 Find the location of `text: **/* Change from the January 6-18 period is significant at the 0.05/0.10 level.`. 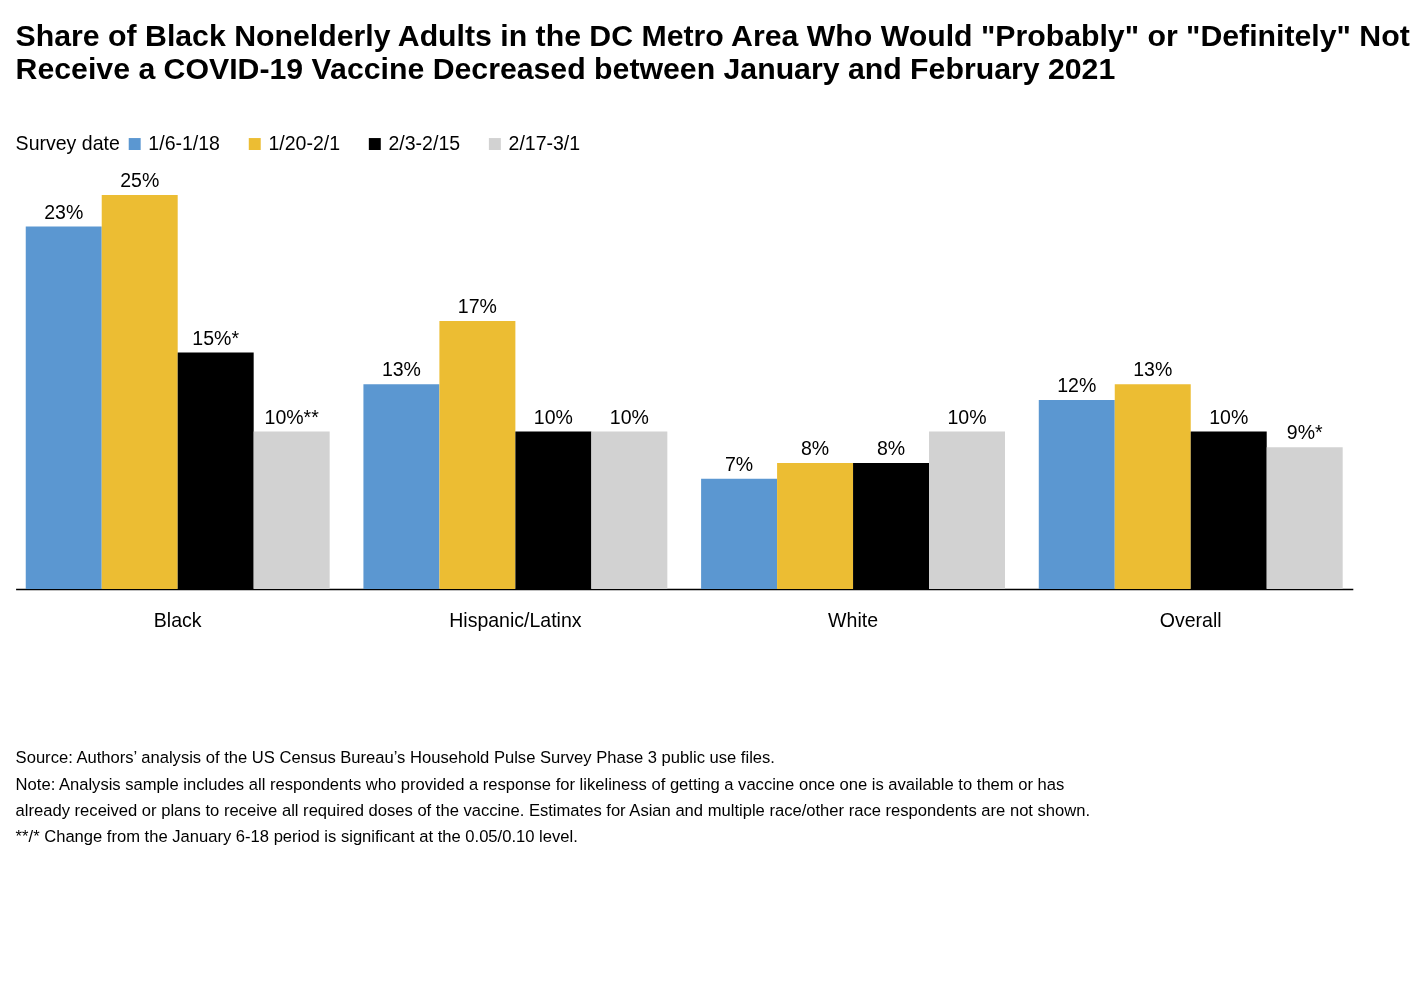

text: **/* Change from the January 6-18 period is significant at the 0.05/0.10 level. is located at coordinates (296, 837).